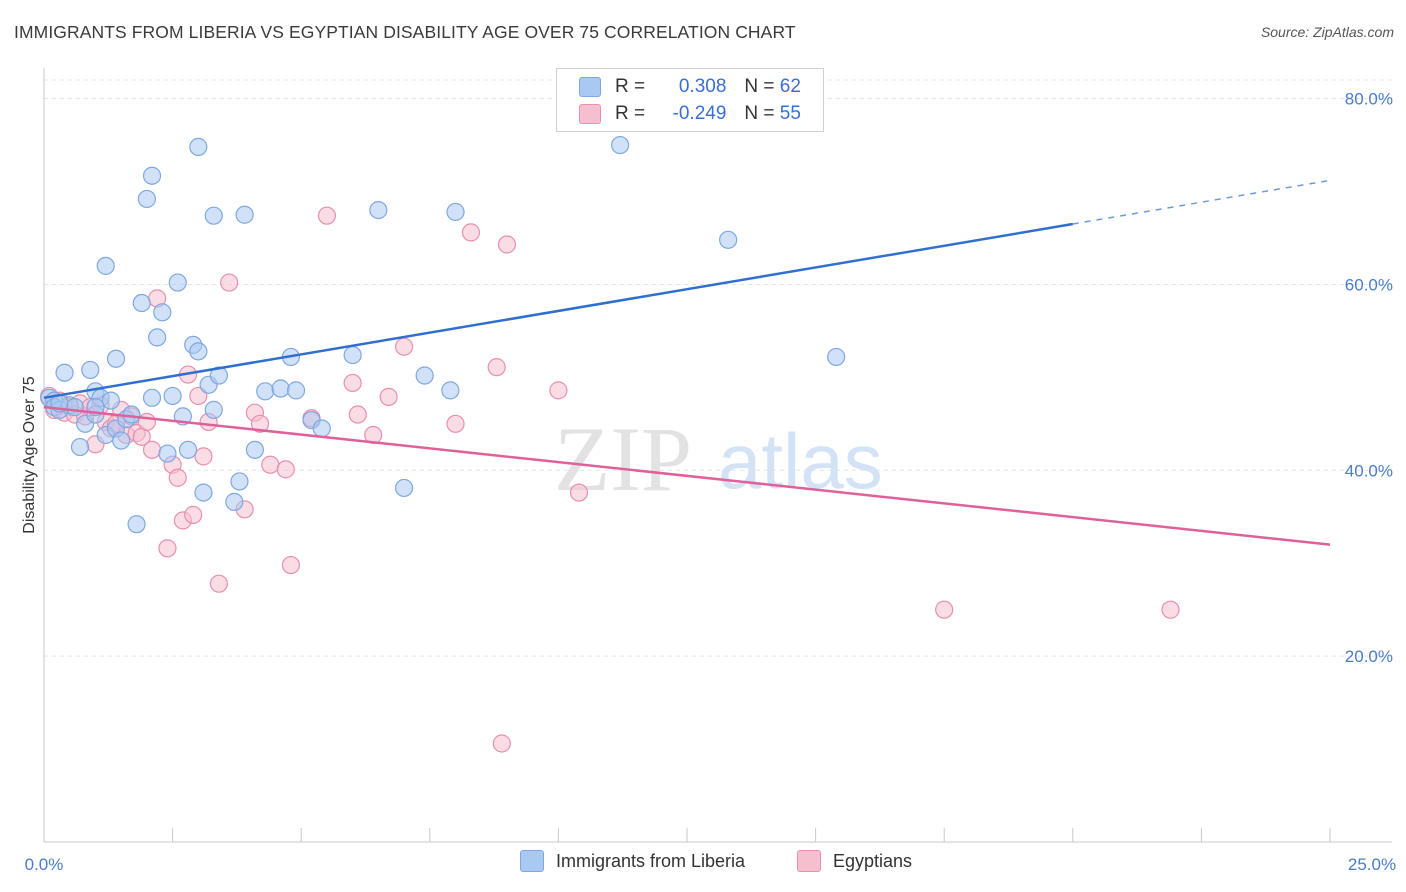 The height and width of the screenshot is (892, 1406). Describe the element at coordinates (1369, 470) in the screenshot. I see `y-tick-label: 40.0%` at that location.